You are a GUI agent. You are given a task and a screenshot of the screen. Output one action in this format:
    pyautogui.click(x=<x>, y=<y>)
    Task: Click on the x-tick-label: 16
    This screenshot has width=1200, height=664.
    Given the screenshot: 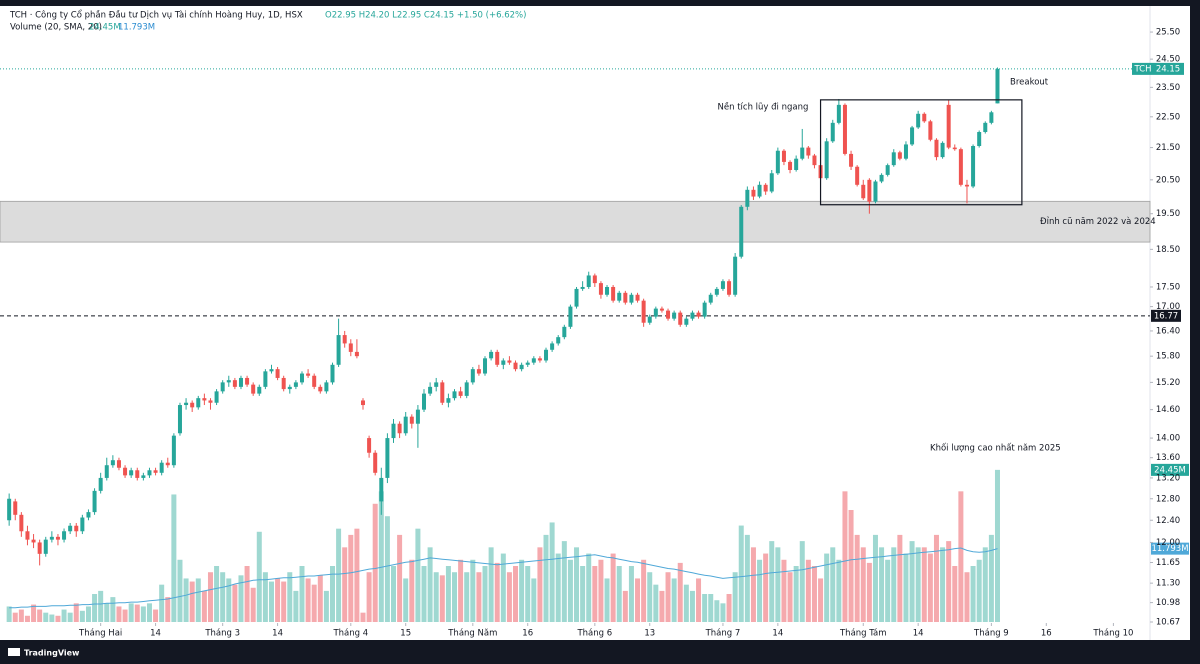 What is the action you would take?
    pyautogui.click(x=527, y=634)
    